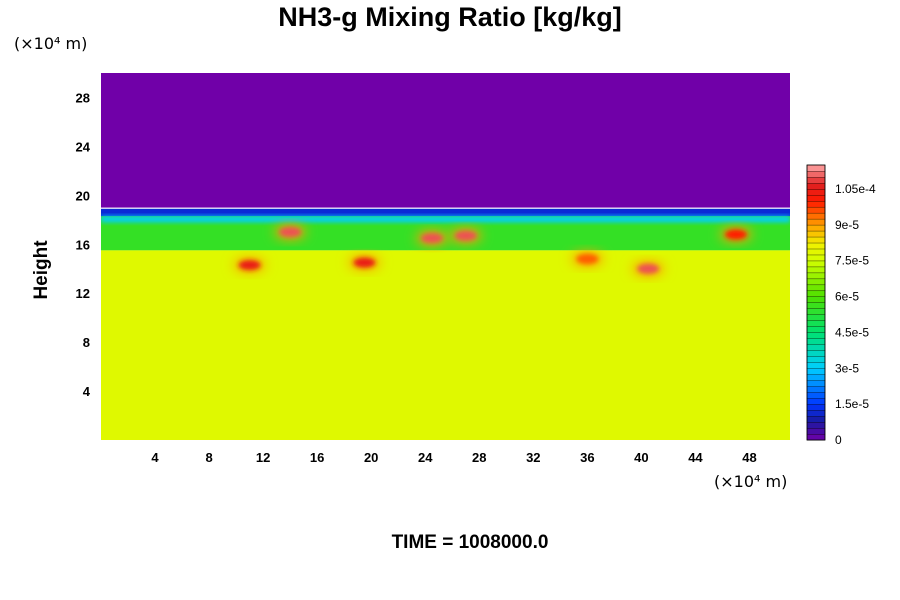 The width and height of the screenshot is (900, 600). What do you see at coordinates (155, 457) in the screenshot?
I see `x-tick-label: 4` at bounding box center [155, 457].